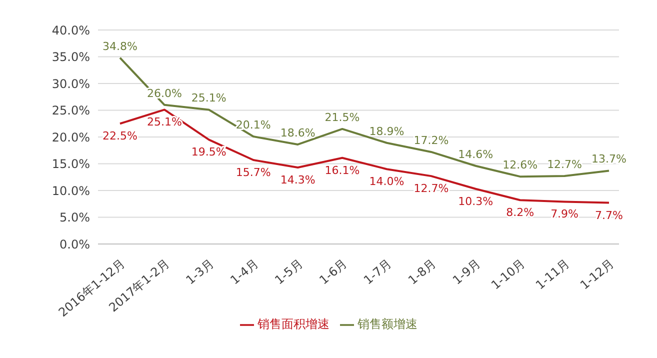 This screenshot has width=657, height=358. What do you see at coordinates (520, 213) in the screenshot?
I see `data-label: 8.2%` at bounding box center [520, 213].